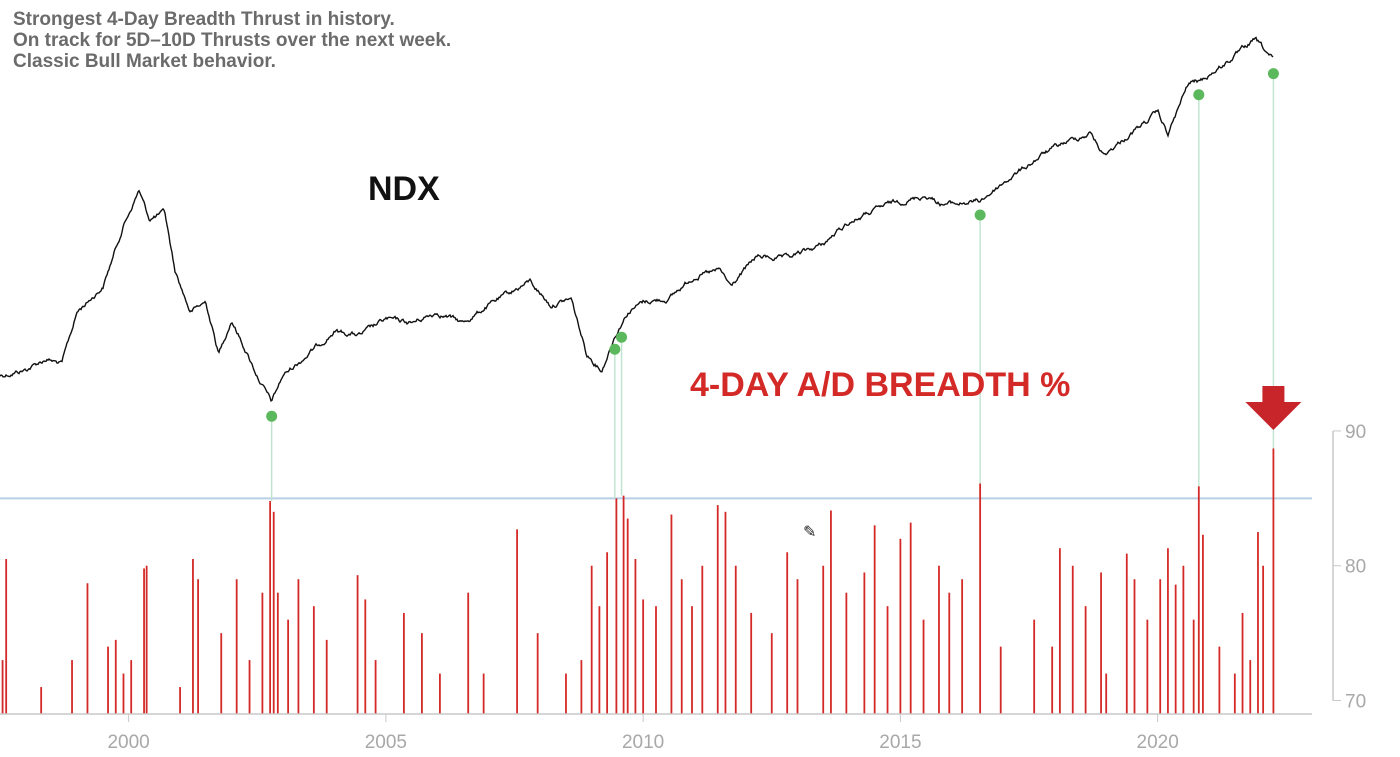 The width and height of the screenshot is (1400, 757). What do you see at coordinates (404, 189) in the screenshot?
I see `ndx-series-label: NDX` at bounding box center [404, 189].